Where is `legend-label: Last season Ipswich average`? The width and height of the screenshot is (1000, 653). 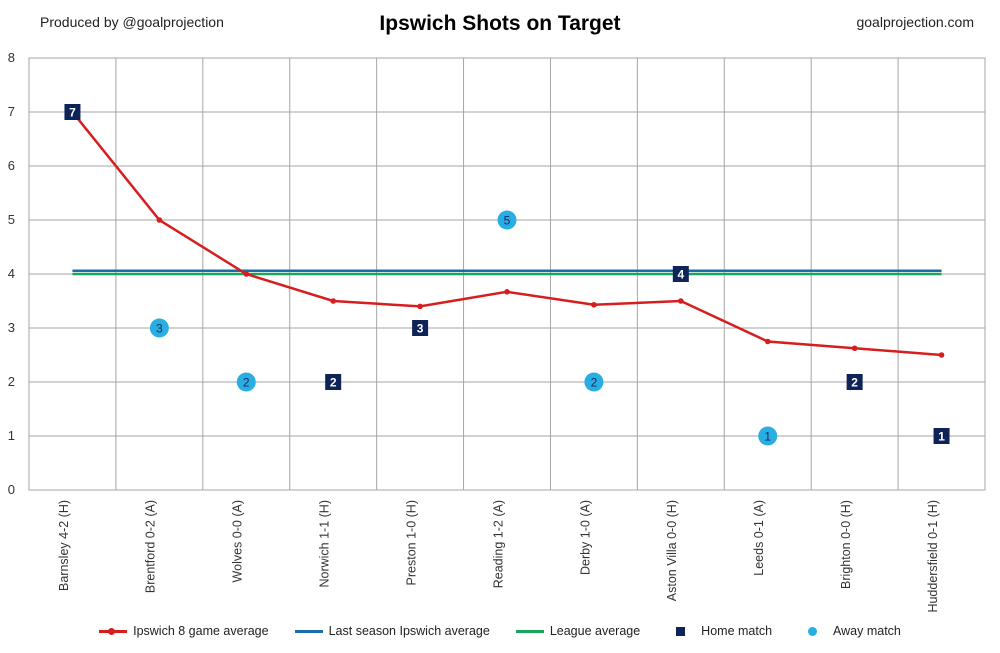
legend-label: Last season Ipswich average is located at coordinates (409, 631).